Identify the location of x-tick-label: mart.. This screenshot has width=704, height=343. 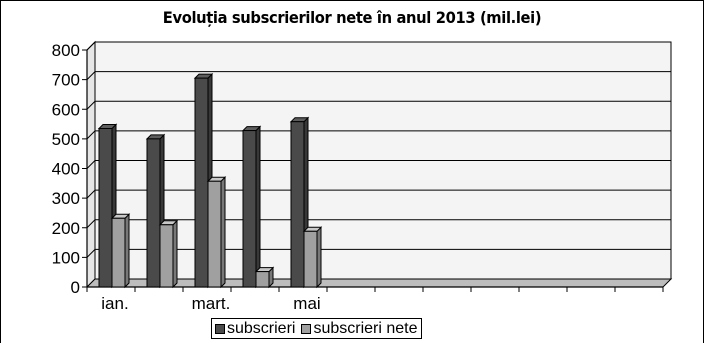
(211, 303).